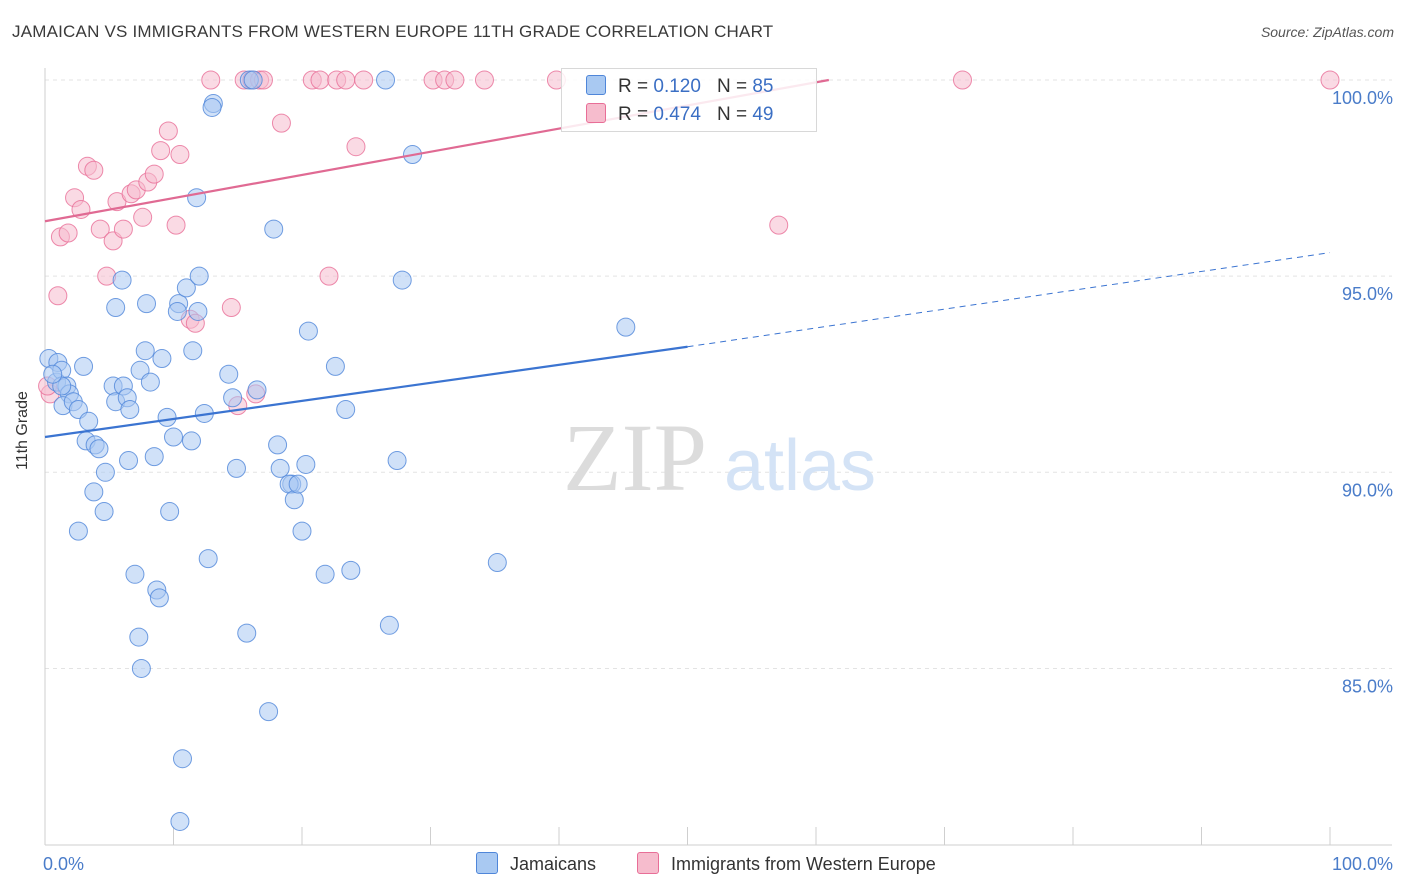 The image size is (1406, 892). What do you see at coordinates (803, 864) in the screenshot?
I see `bottom-legend-label-western-europe: Immigrants from Western Europe` at bounding box center [803, 864].